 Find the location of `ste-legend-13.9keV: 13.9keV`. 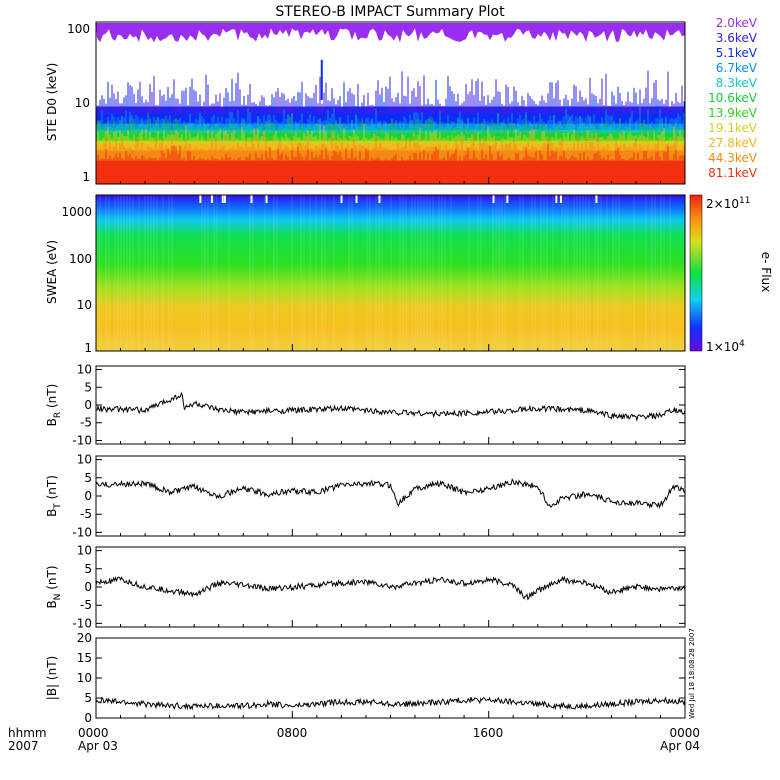

ste-legend-13.9keV: 13.9keV is located at coordinates (733, 113).